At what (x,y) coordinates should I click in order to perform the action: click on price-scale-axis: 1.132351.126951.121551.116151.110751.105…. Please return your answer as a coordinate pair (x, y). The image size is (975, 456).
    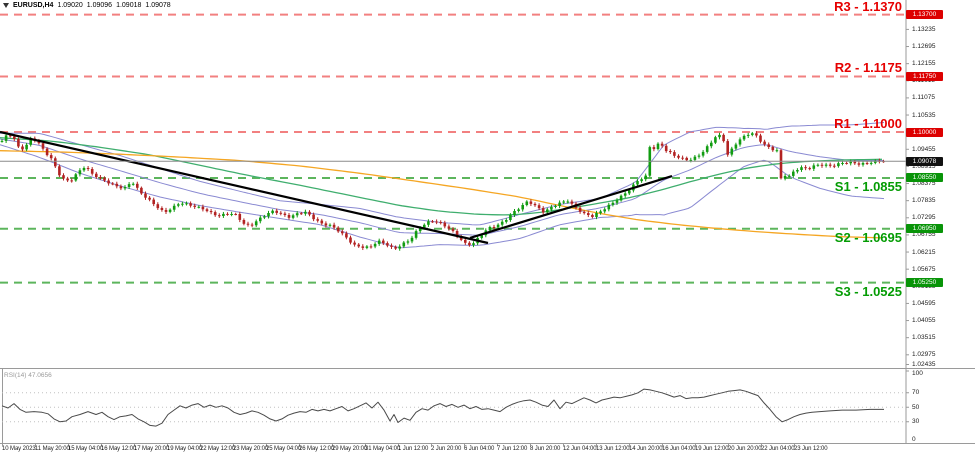
    Looking at the image, I should click on (940, 222).